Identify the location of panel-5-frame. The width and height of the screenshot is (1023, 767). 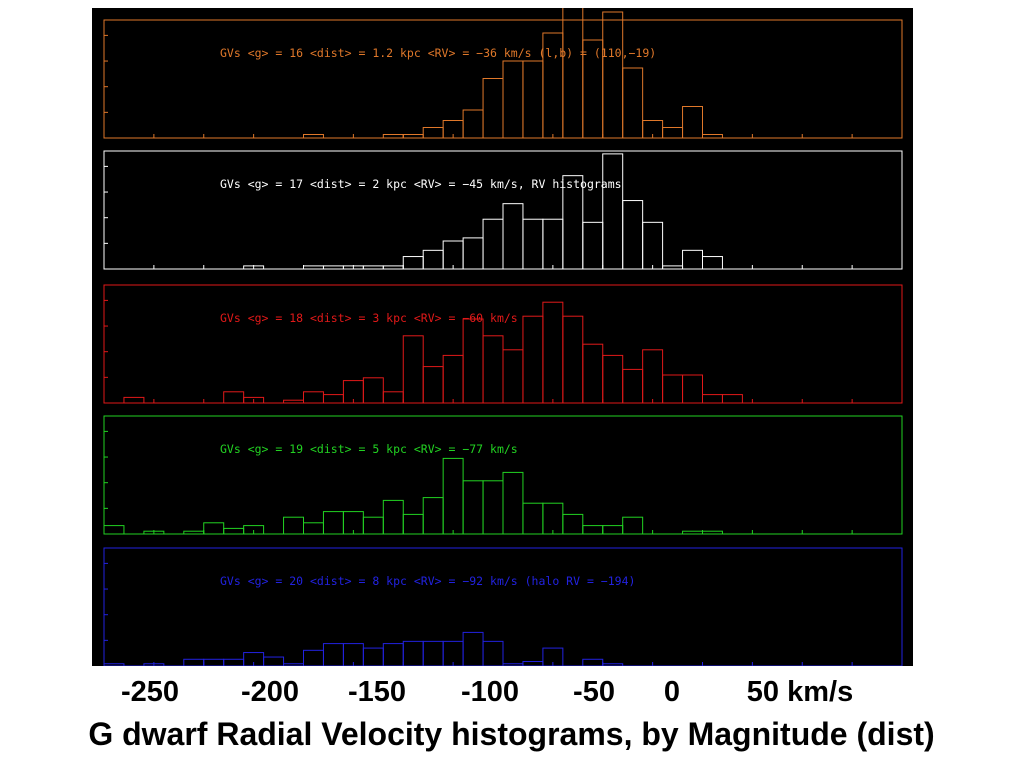
(503, 606).